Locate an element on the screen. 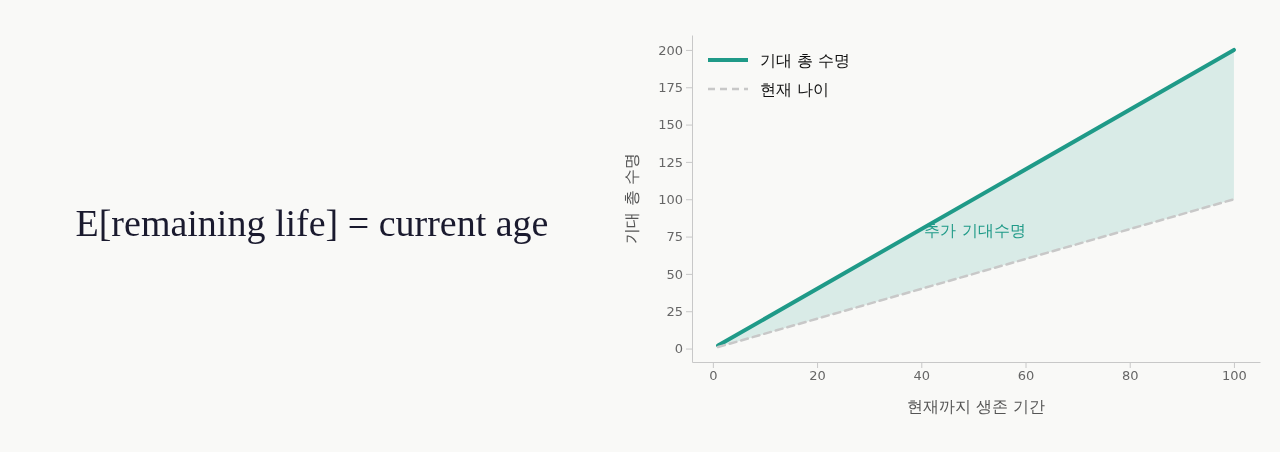 The height and width of the screenshot is (452, 1280). y-tick-label: 150 is located at coordinates (670, 125).